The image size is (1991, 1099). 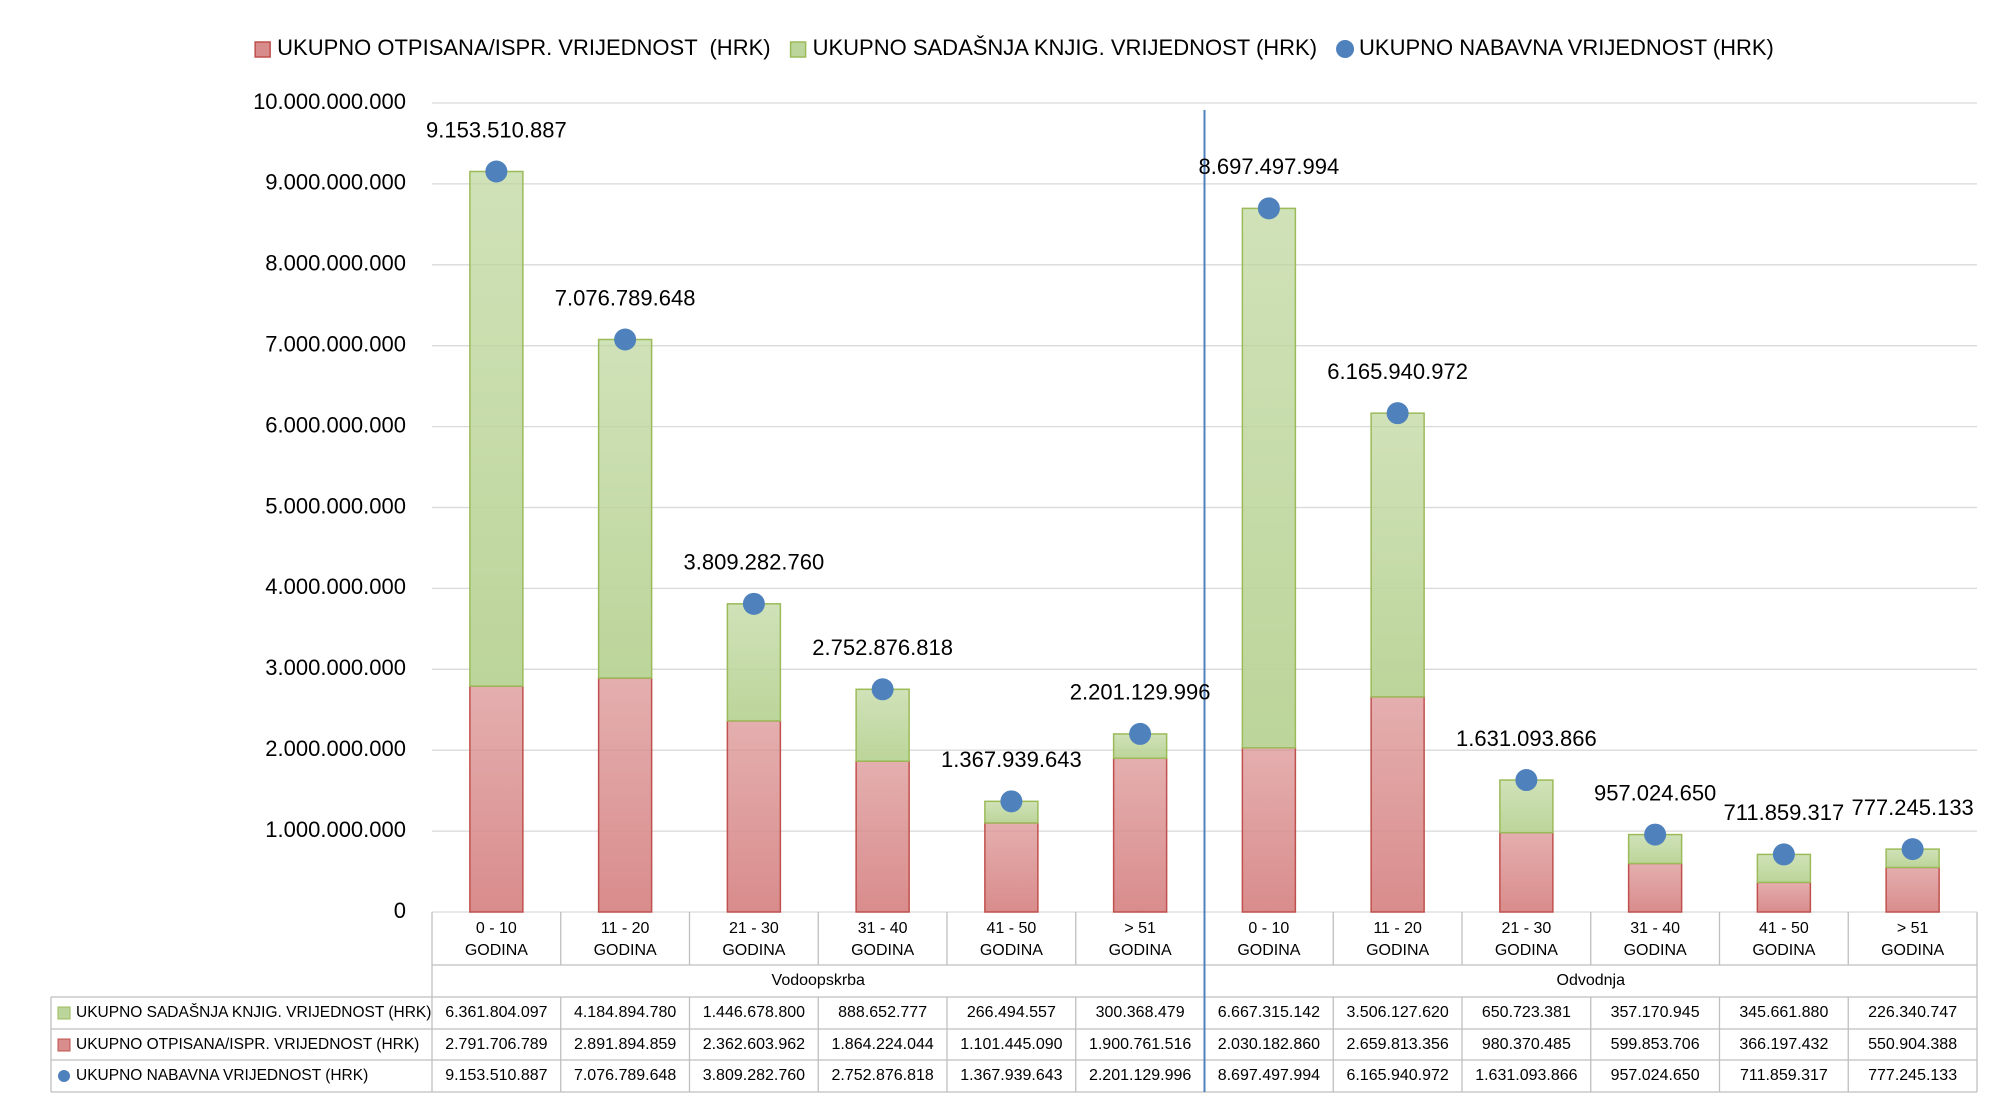 What do you see at coordinates (1397, 371) in the screenshot?
I see `data-label: 6.165.940.972` at bounding box center [1397, 371].